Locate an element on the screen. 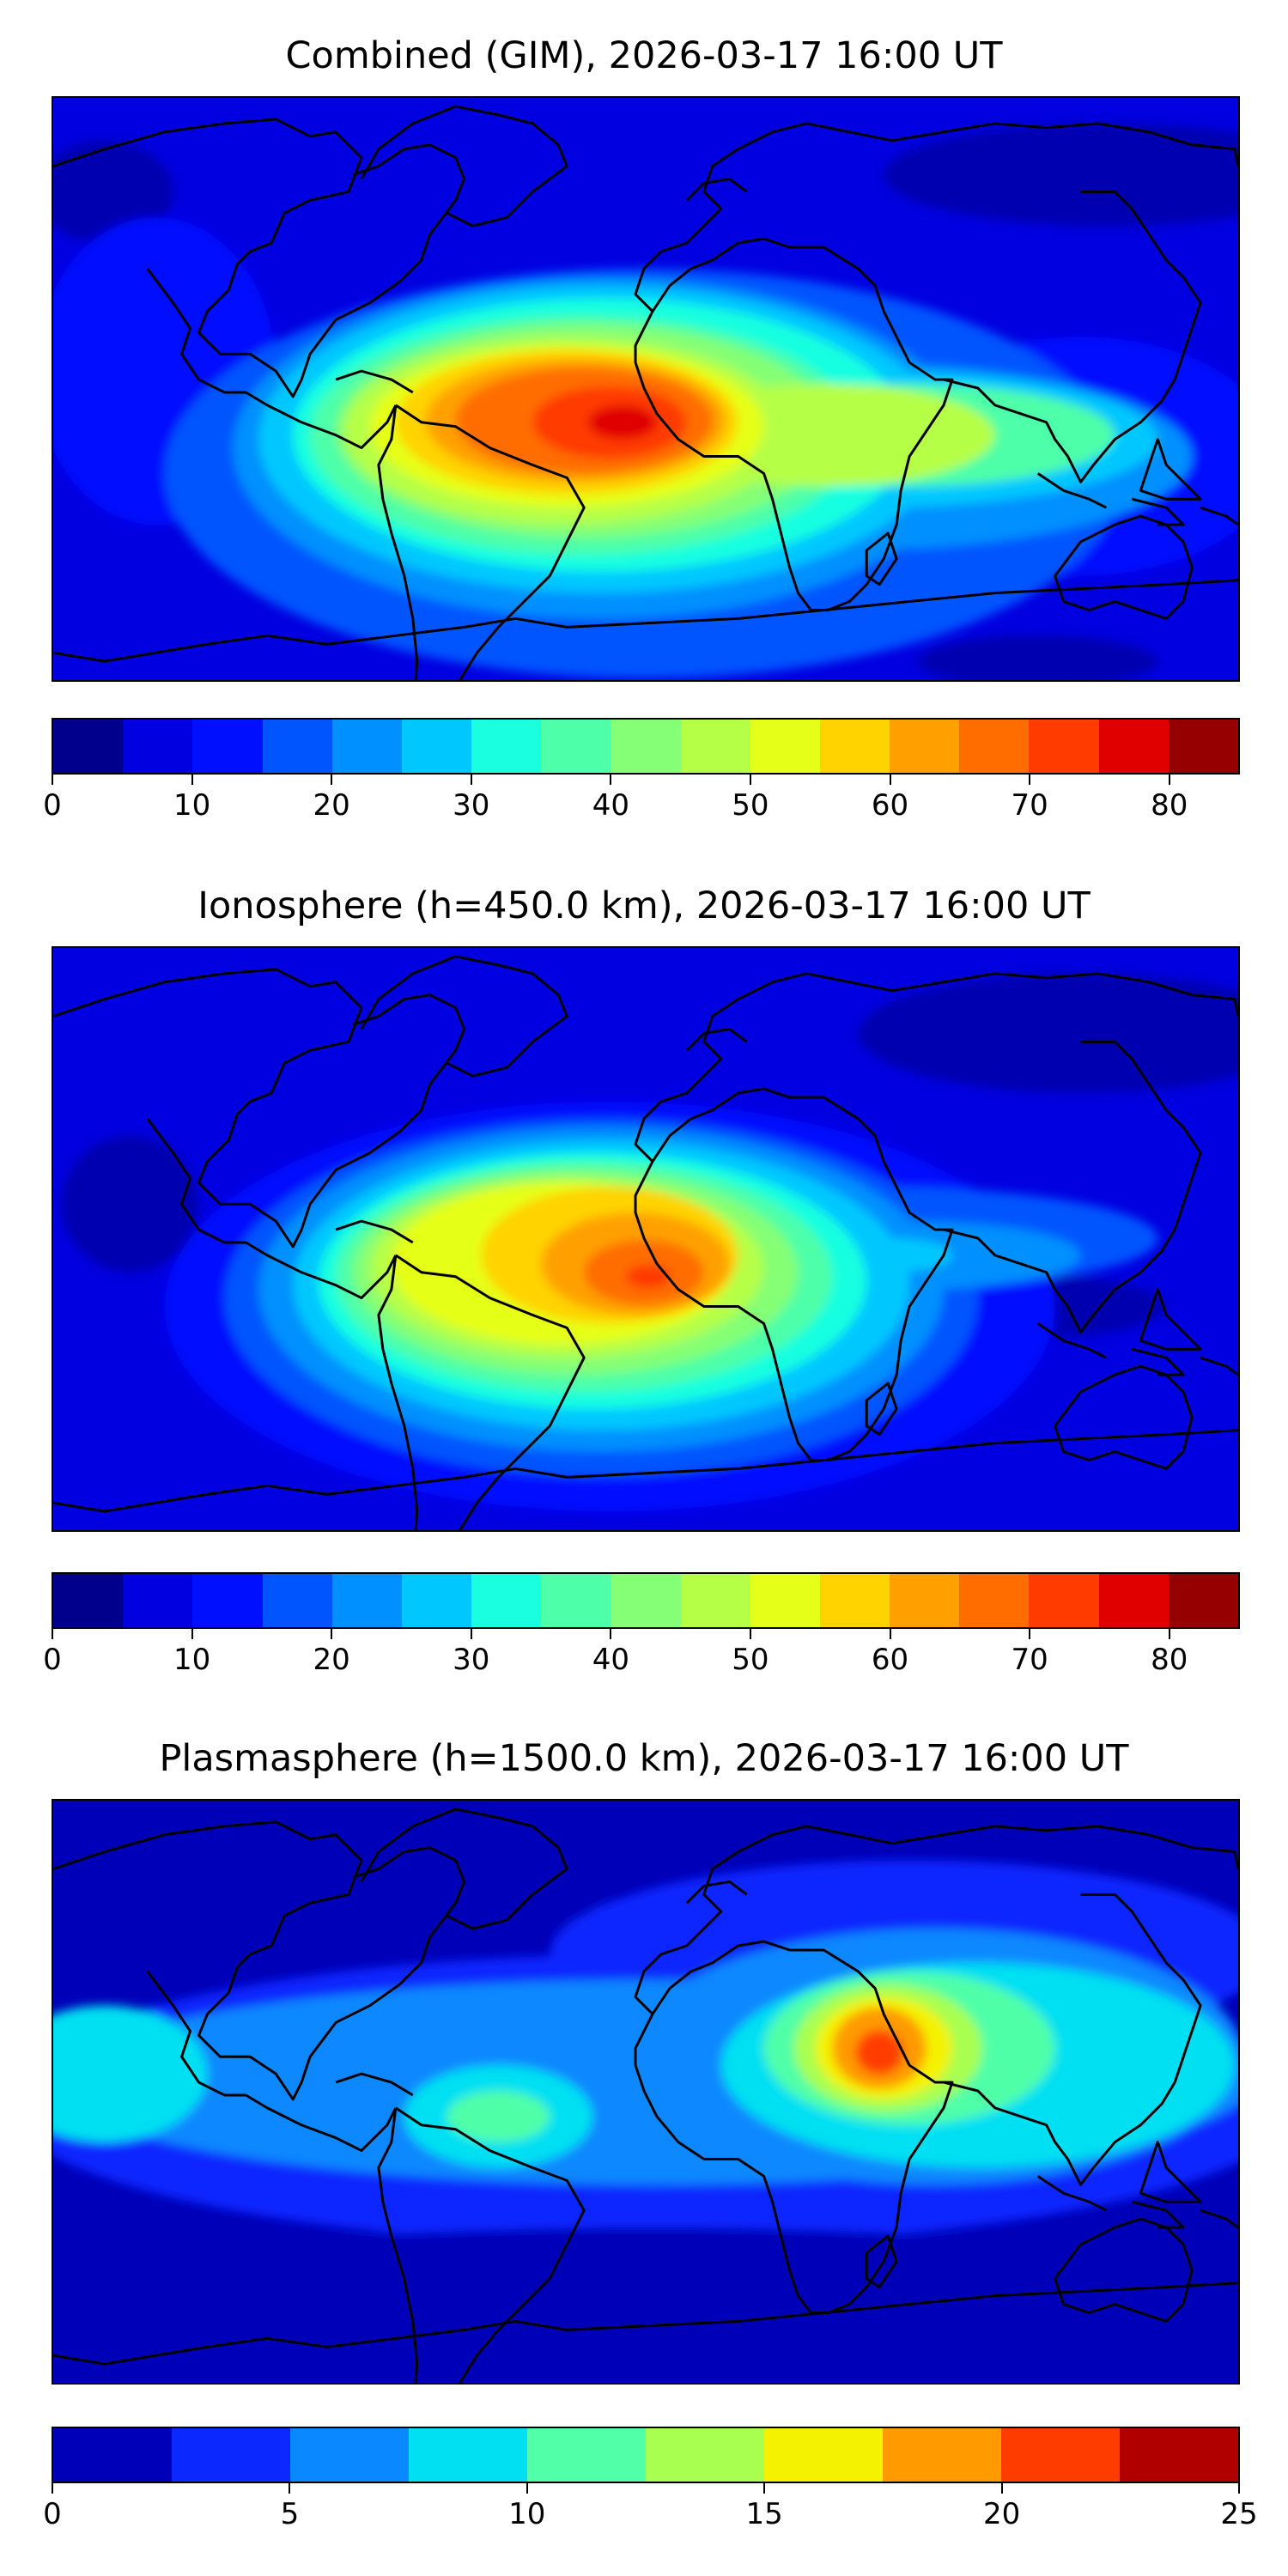 This screenshot has height=2576, width=1288. colorbar-ionosphere is located at coordinates (646, 1601).